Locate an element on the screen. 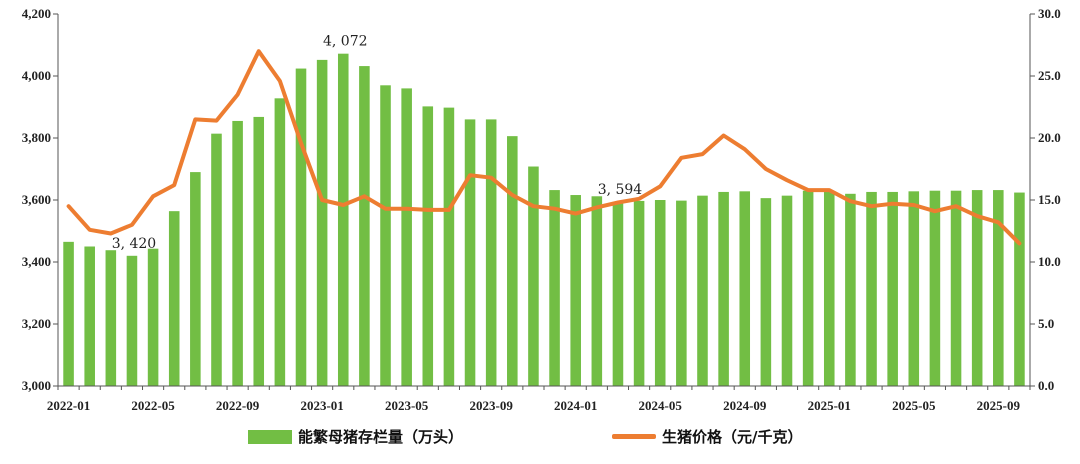 The height and width of the screenshot is (464, 1080). x-tick-label: 2022-09 is located at coordinates (238, 405).